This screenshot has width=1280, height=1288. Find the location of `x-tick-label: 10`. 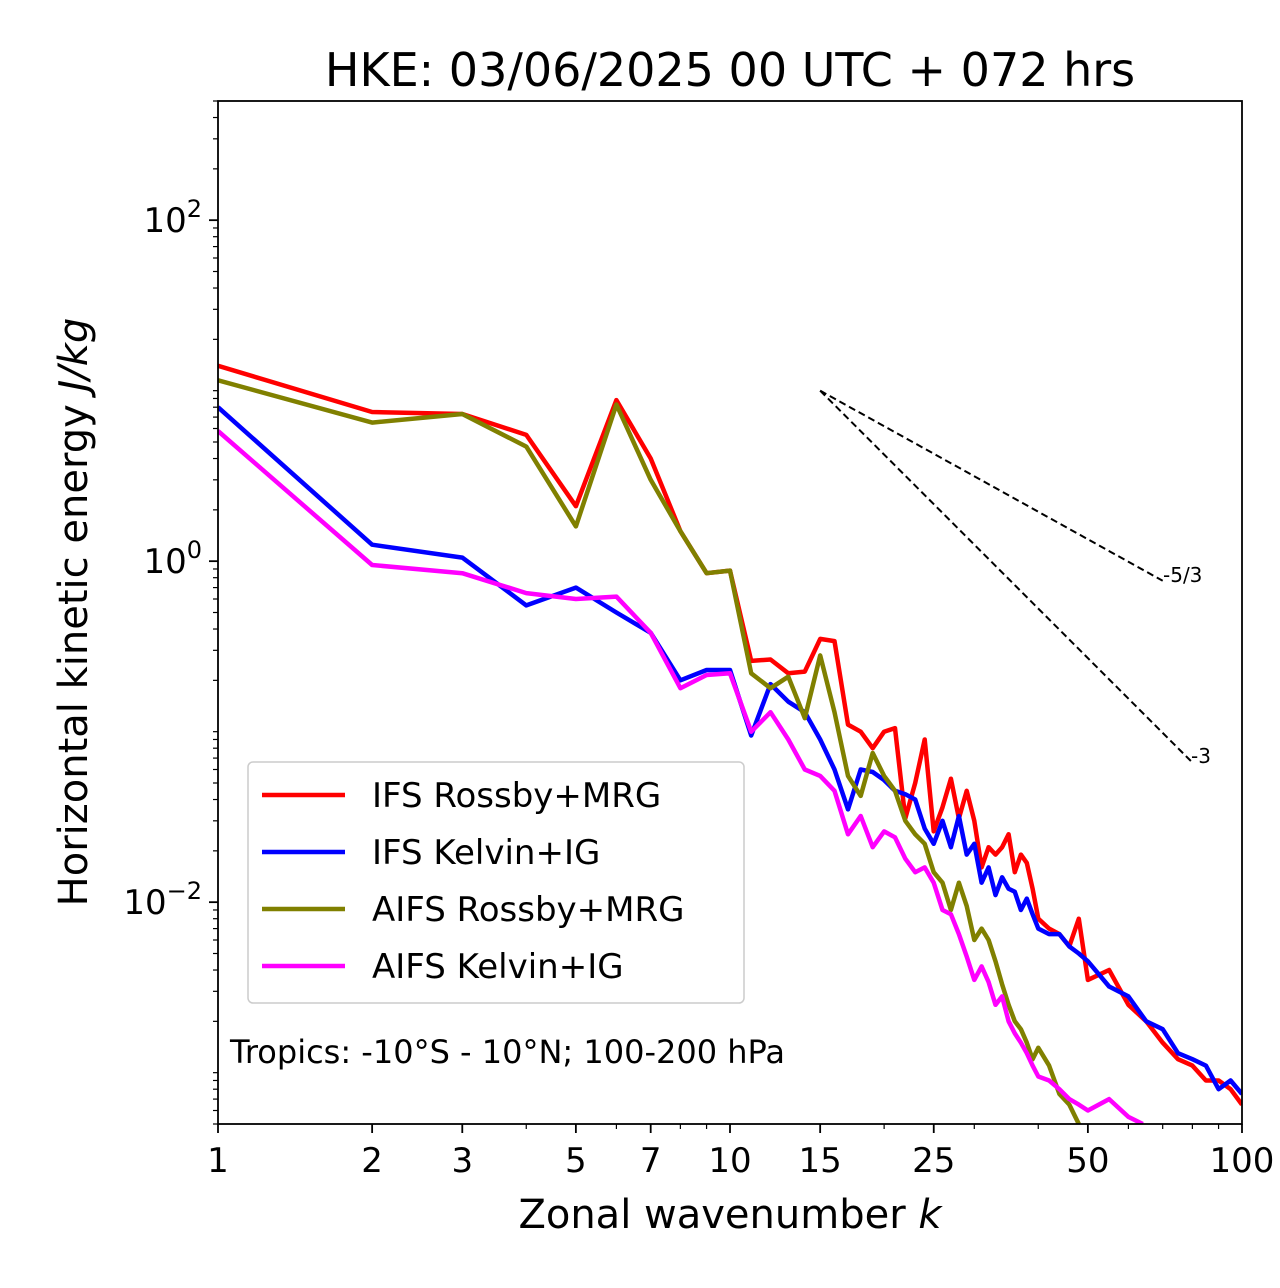

x-tick-label: 10 is located at coordinates (729, 1161).